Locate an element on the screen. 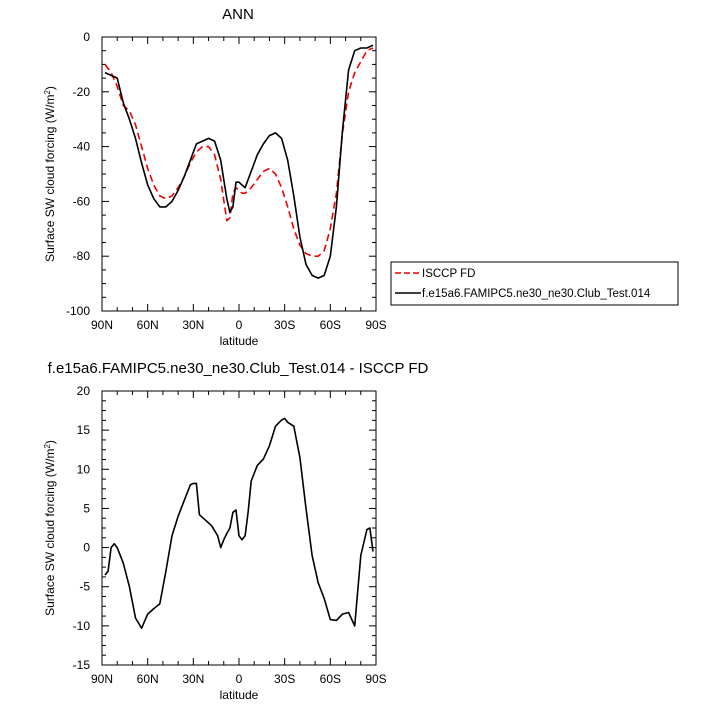 The width and height of the screenshot is (717, 717). y-tick-label: -80 is located at coordinates (82, 256).